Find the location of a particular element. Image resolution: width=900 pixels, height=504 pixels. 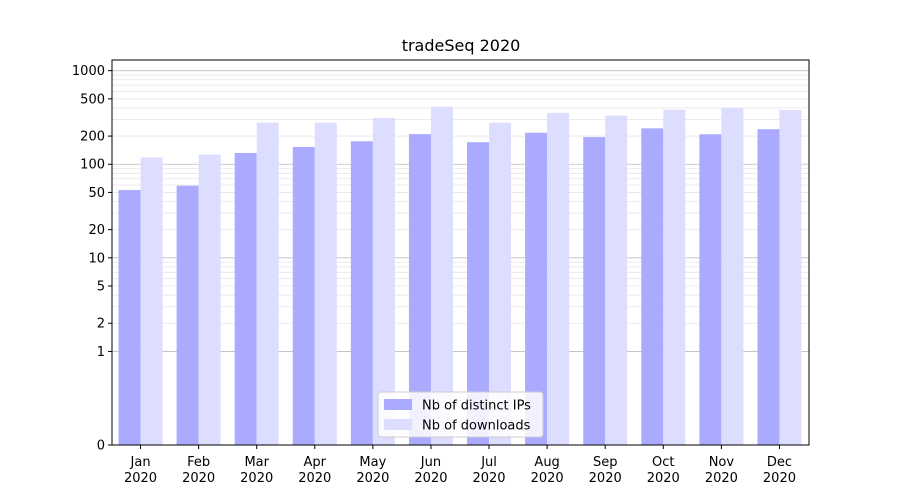

legend-swatch-distinct-ips is located at coordinates (398, 404).